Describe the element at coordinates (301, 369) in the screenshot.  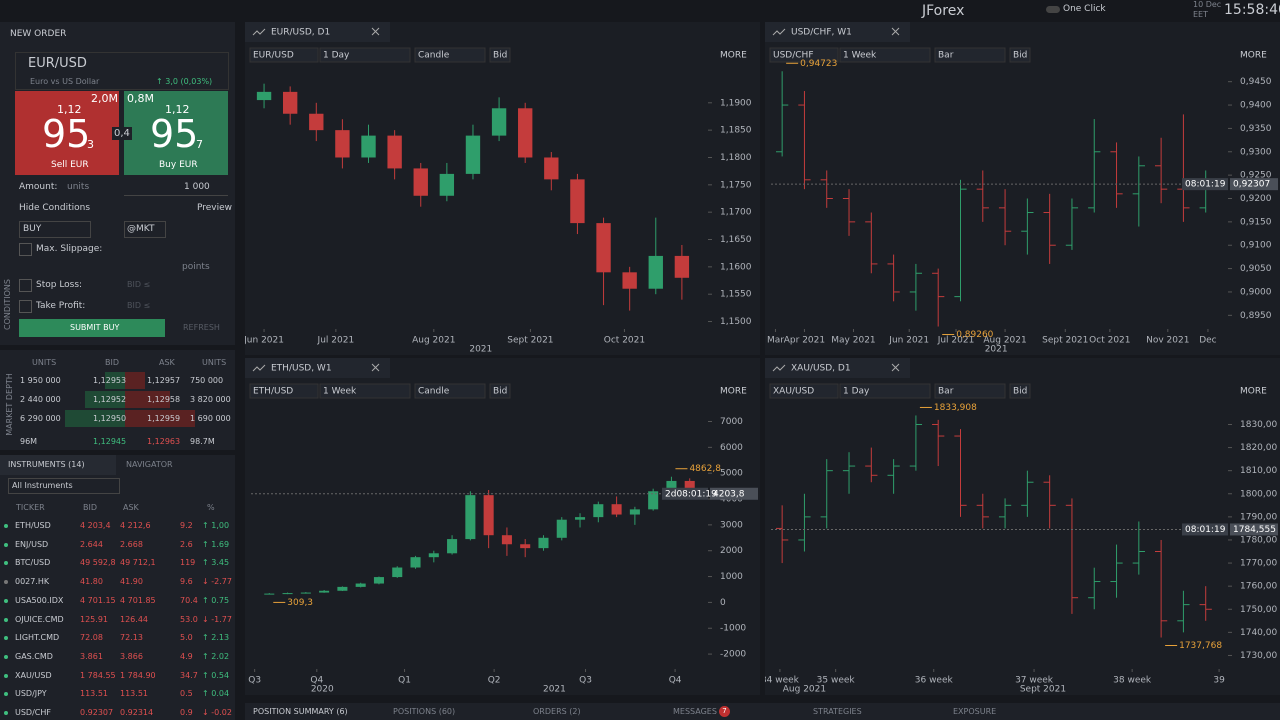
I see `chart-title: ETH/USD, W1` at that location.